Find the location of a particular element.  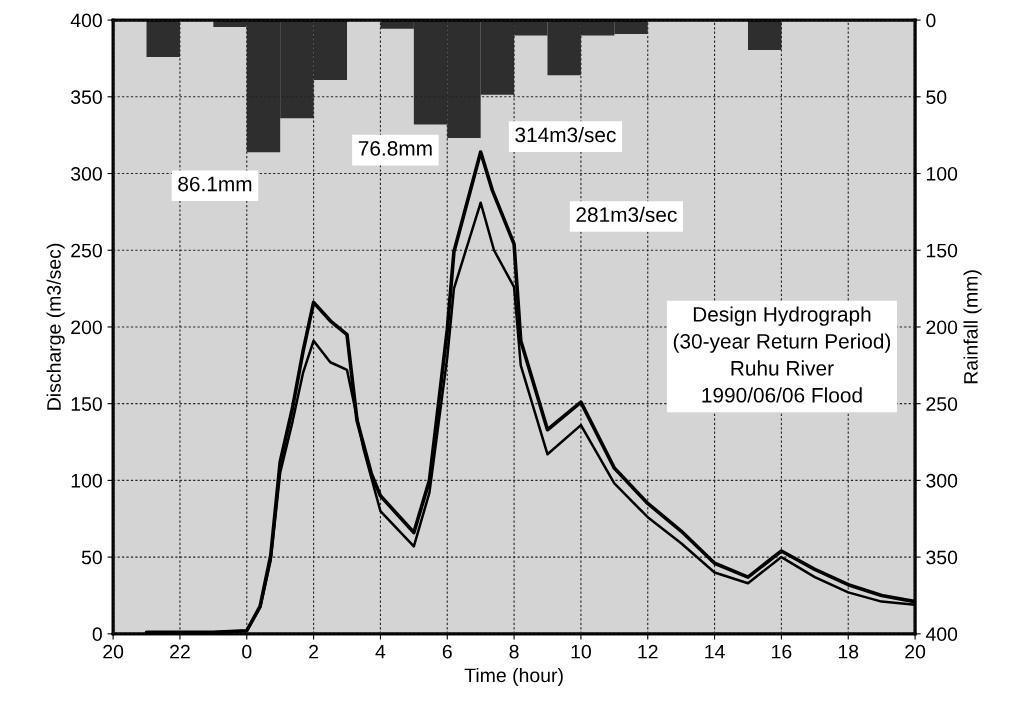

y-tick-label: 250 is located at coordinates (86, 250).